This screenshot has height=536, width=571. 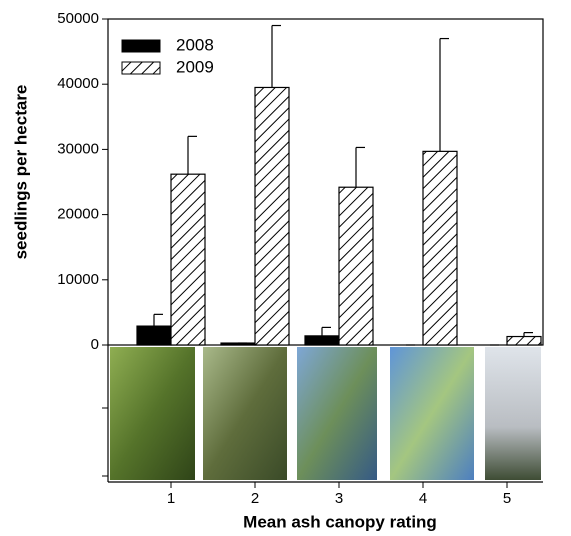 What do you see at coordinates (95, 344) in the screenshot?
I see `y-tick-label: 0` at bounding box center [95, 344].